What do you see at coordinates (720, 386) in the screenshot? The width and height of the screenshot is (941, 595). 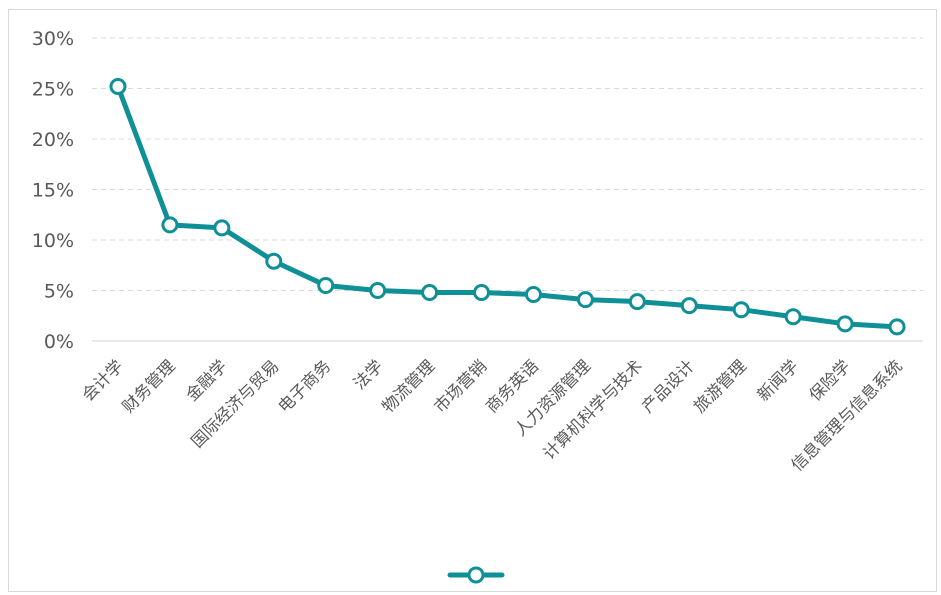 I see `x-tick-label: 旅游管理` at bounding box center [720, 386].